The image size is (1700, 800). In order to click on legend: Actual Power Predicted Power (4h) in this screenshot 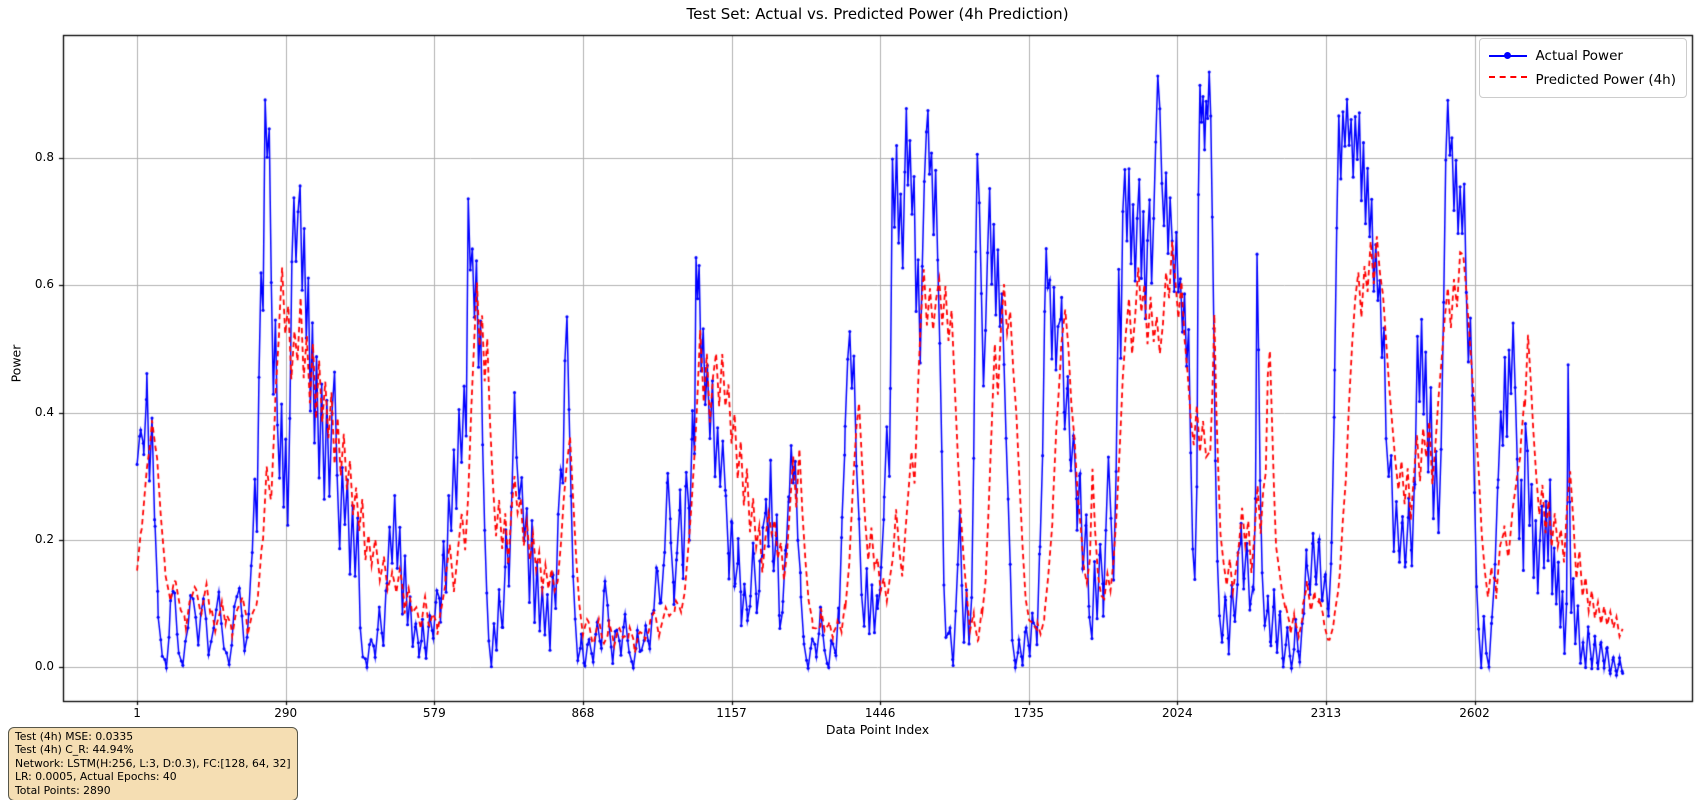, I will do `click(1582, 68)`.